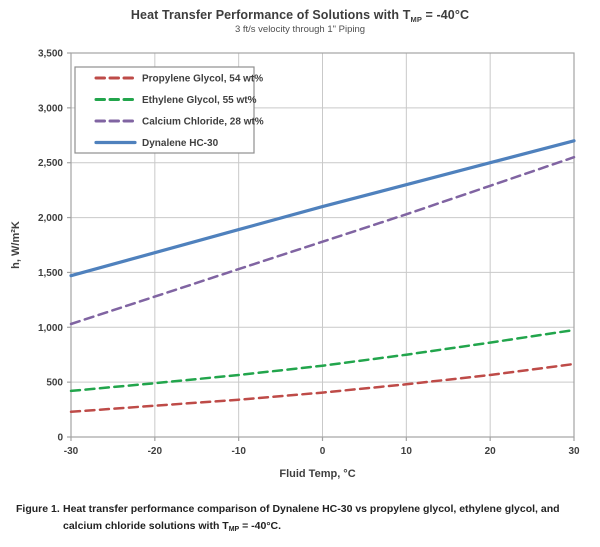 The height and width of the screenshot is (547, 600). What do you see at coordinates (50, 54) in the screenshot?
I see `y-tick-label: 3,500` at bounding box center [50, 54].